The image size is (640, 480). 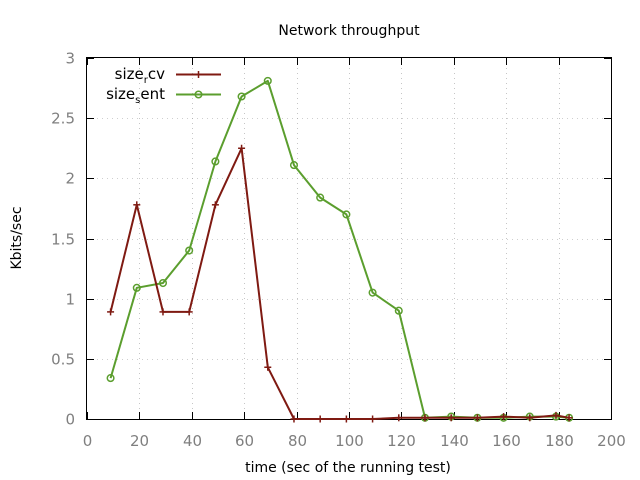 I want to click on x-tick-label: 100, so click(x=349, y=441).